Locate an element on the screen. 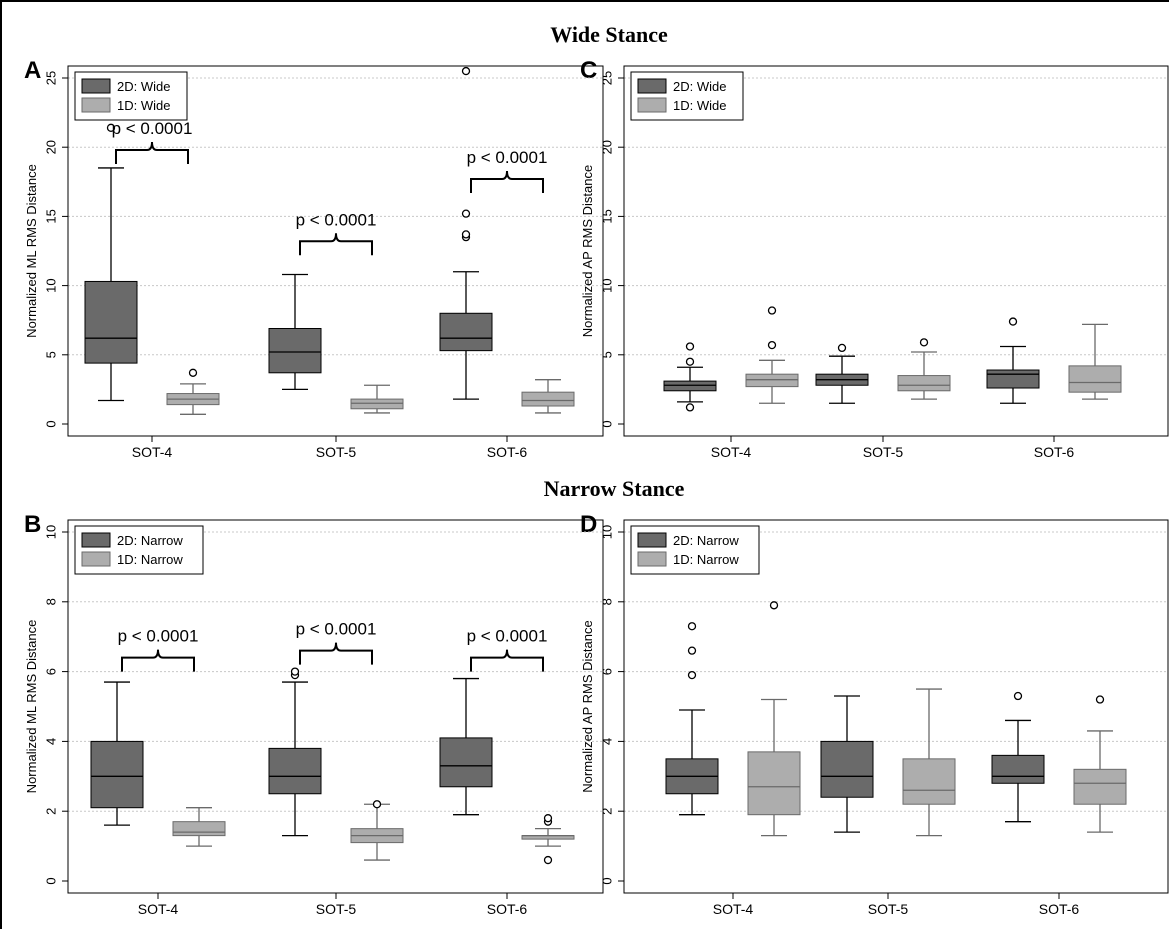  y-tick-label: 15 is located at coordinates (50, 216).